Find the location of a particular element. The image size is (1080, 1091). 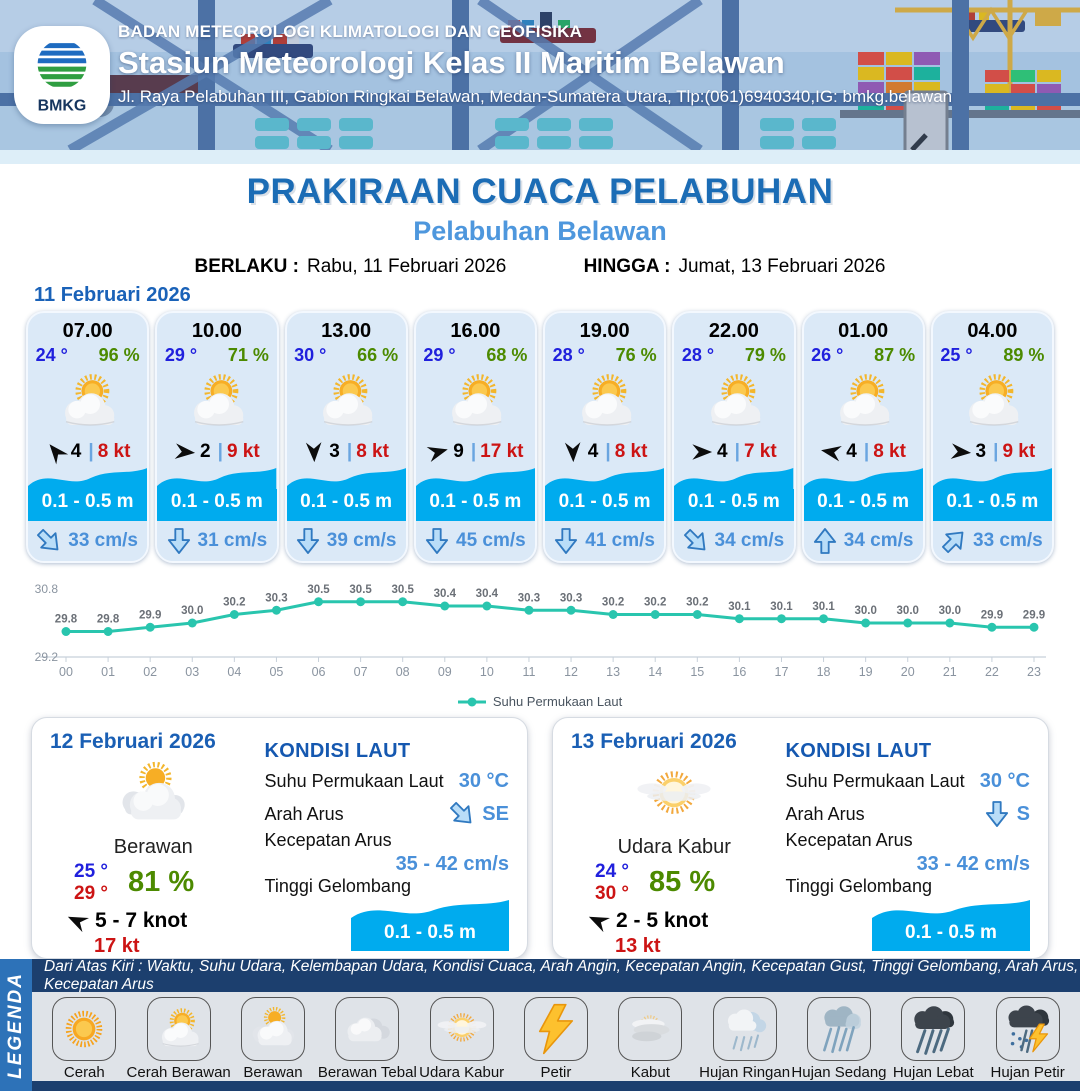

petir-icon is located at coordinates (555, 1029).